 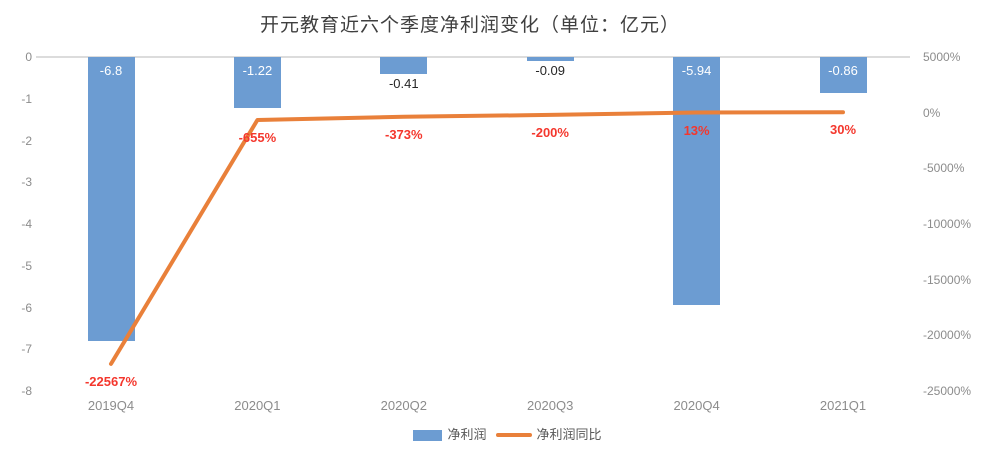 I want to click on left-axis-tick-label: -8, so click(x=26, y=391).